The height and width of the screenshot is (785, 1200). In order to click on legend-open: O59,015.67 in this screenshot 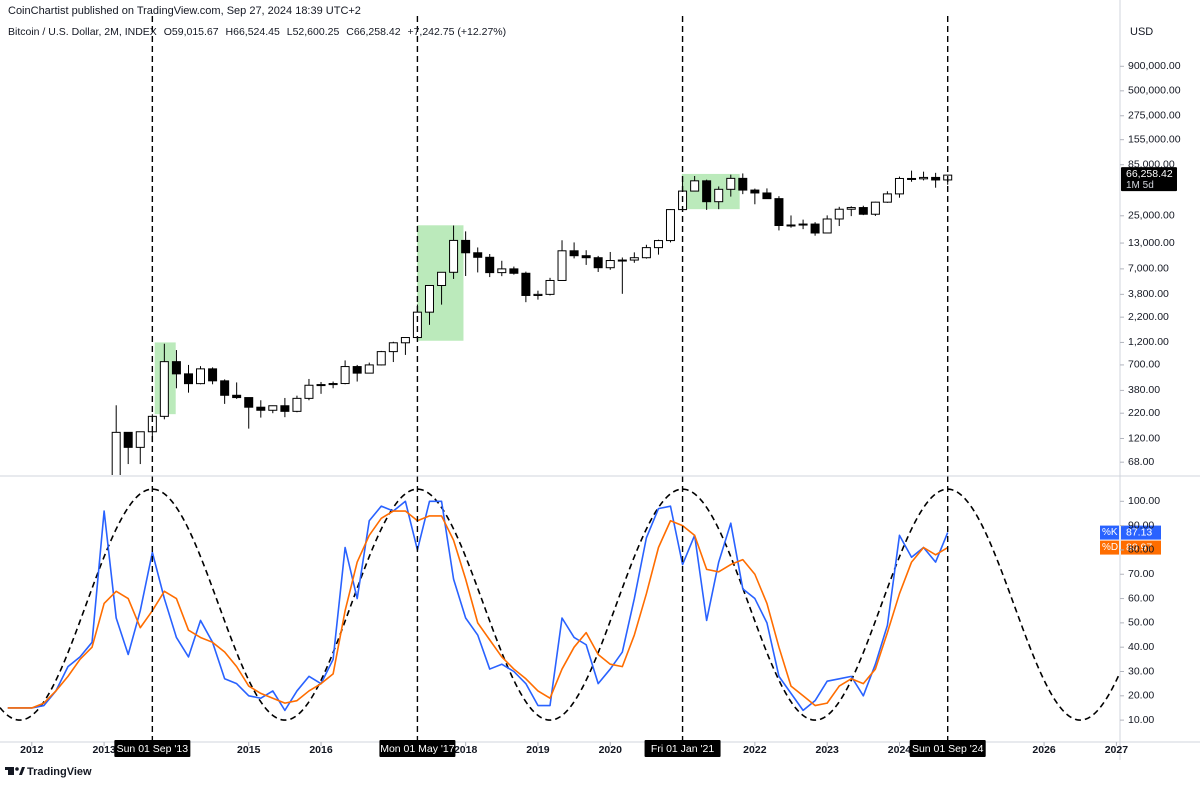, I will do `click(191, 32)`.